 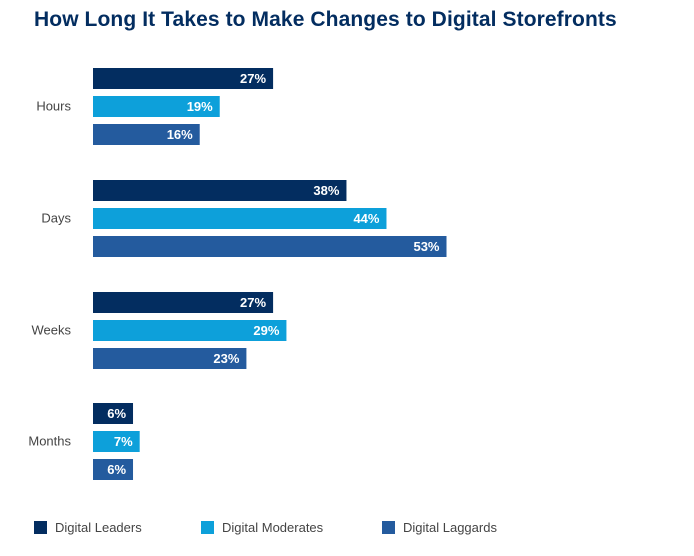 What do you see at coordinates (146, 134) in the screenshot?
I see `bar-hours-digital-laggards` at bounding box center [146, 134].